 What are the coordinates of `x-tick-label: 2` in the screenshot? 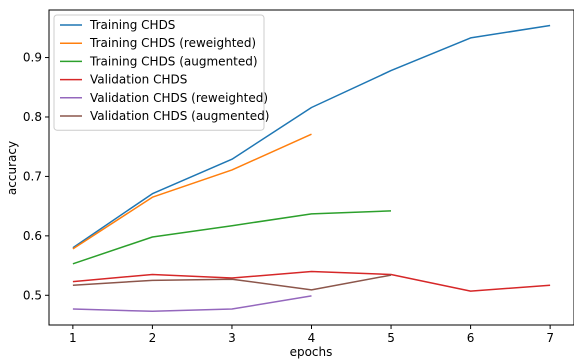 It's located at (153, 338).